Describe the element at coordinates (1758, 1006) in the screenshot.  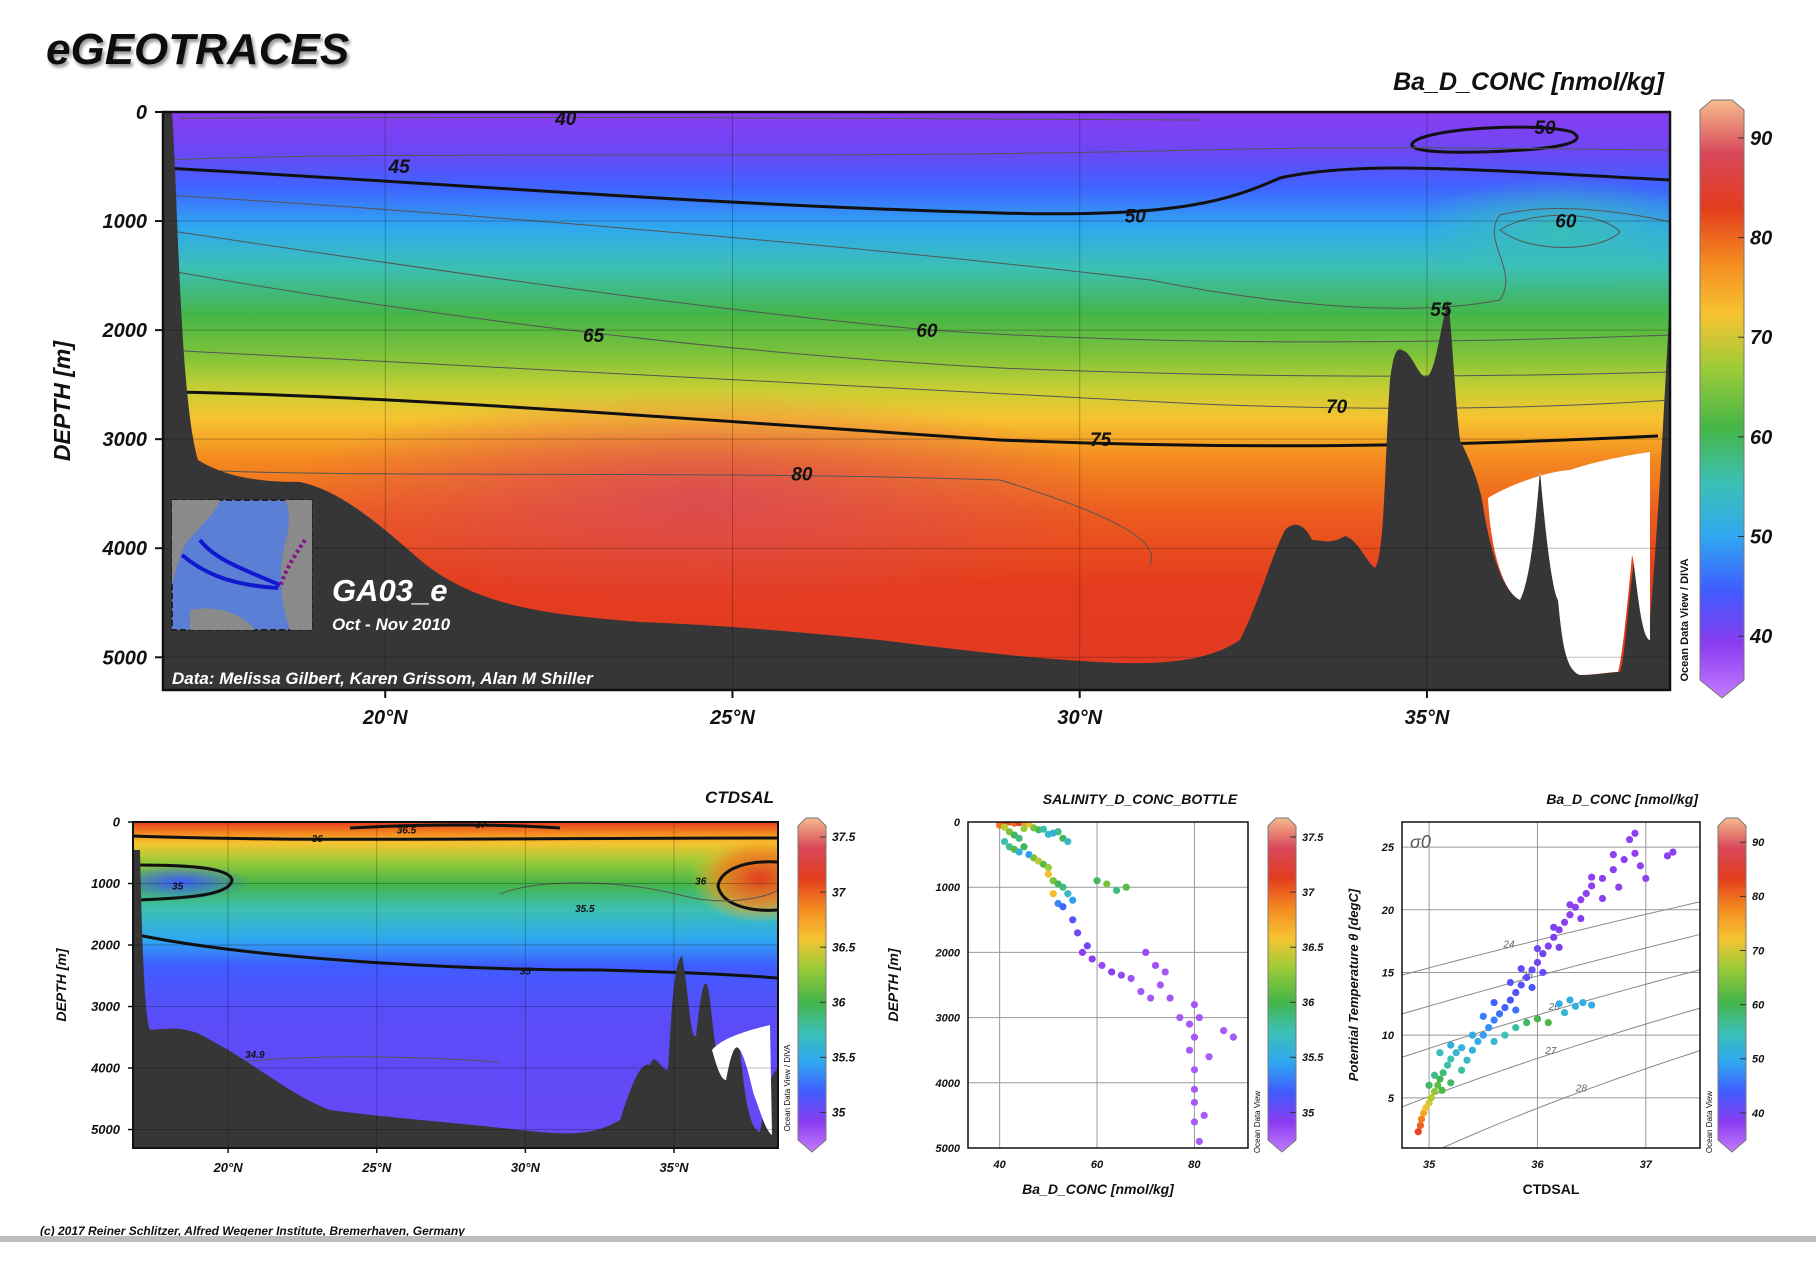
I see `colorbar-tick-label: 60` at that location.